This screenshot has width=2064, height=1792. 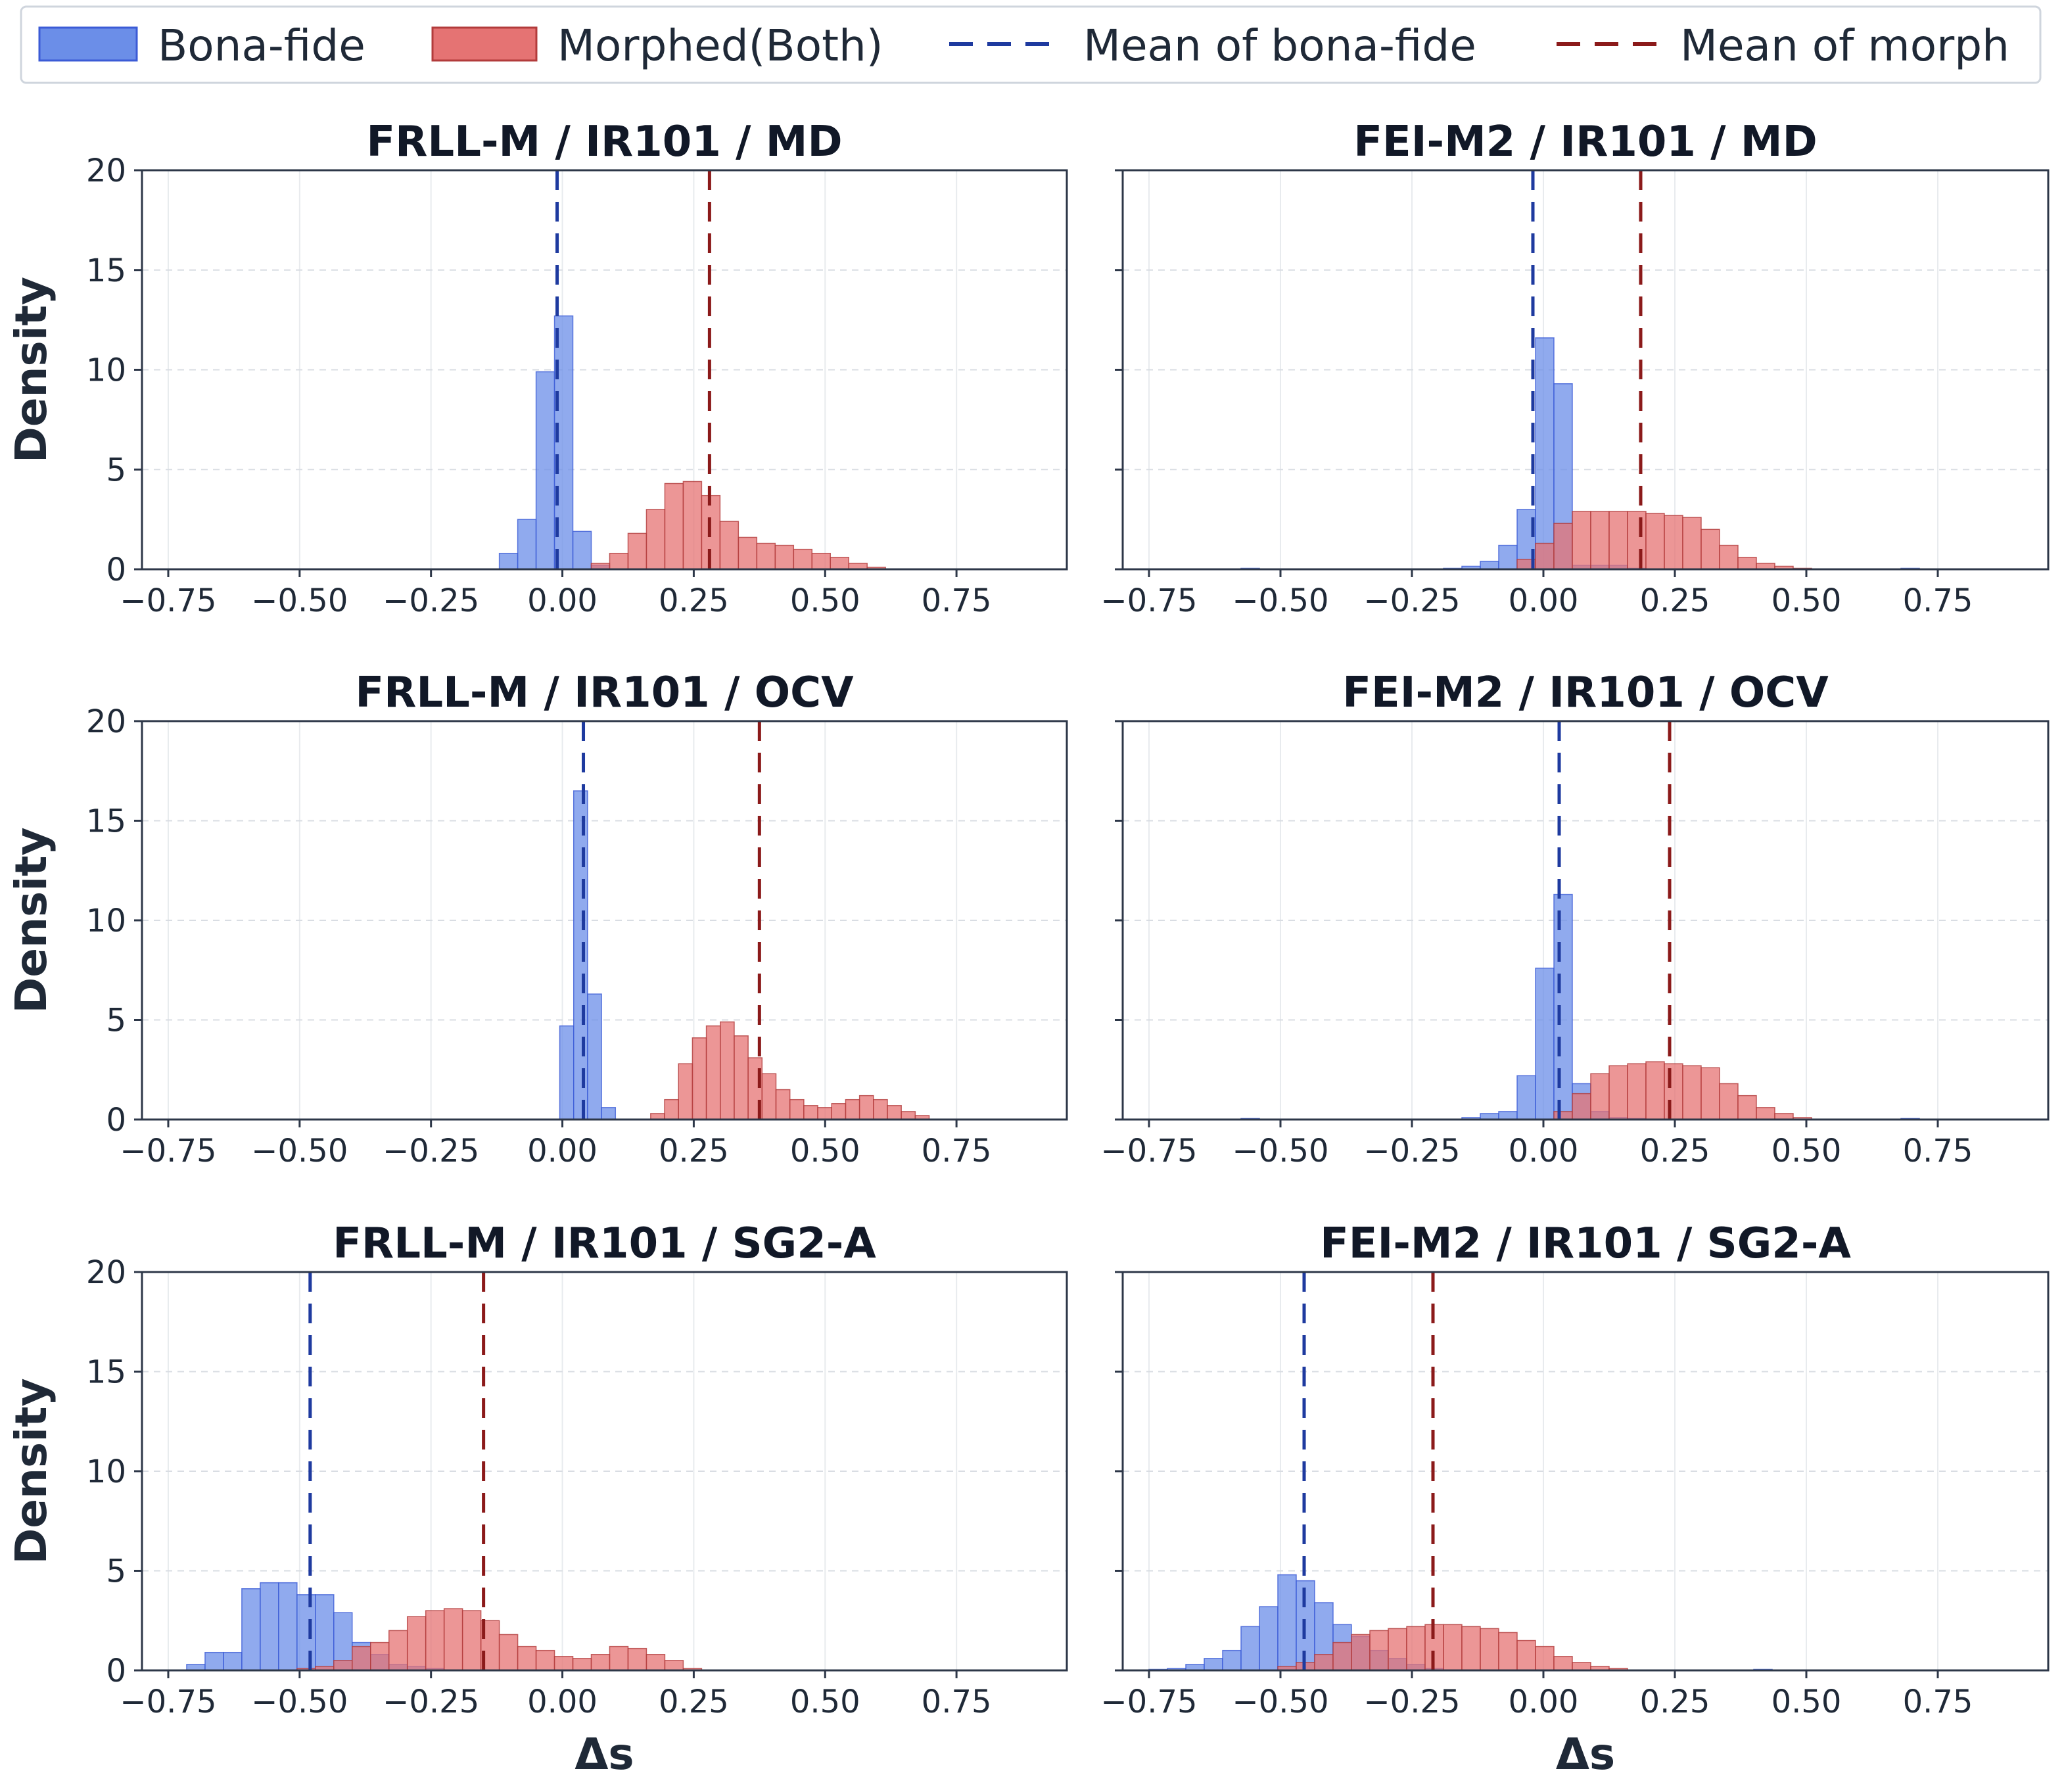 I want to click on legend-label-morphed: Morphed(Both), so click(x=720, y=45).